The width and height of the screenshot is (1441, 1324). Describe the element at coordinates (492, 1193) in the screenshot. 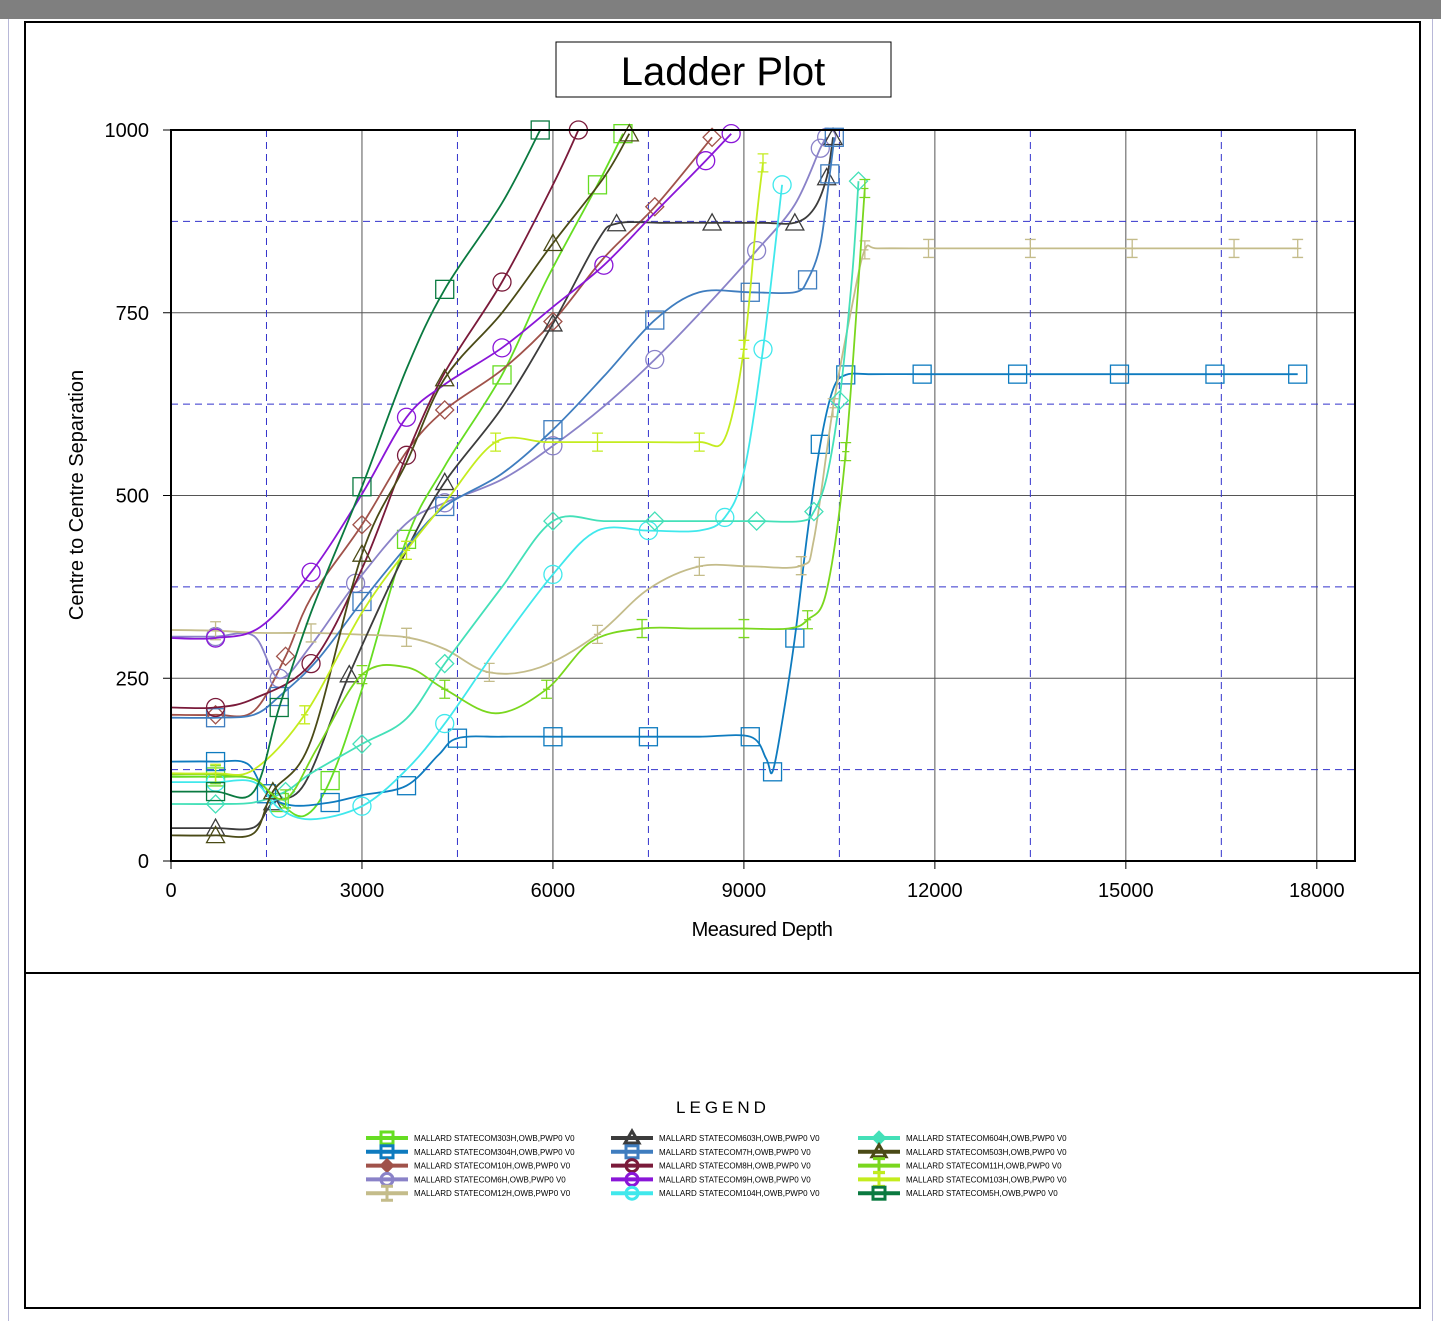

I see `legend-label: MALLARD STATECOM12H,OWB,PWP0 V0` at that location.